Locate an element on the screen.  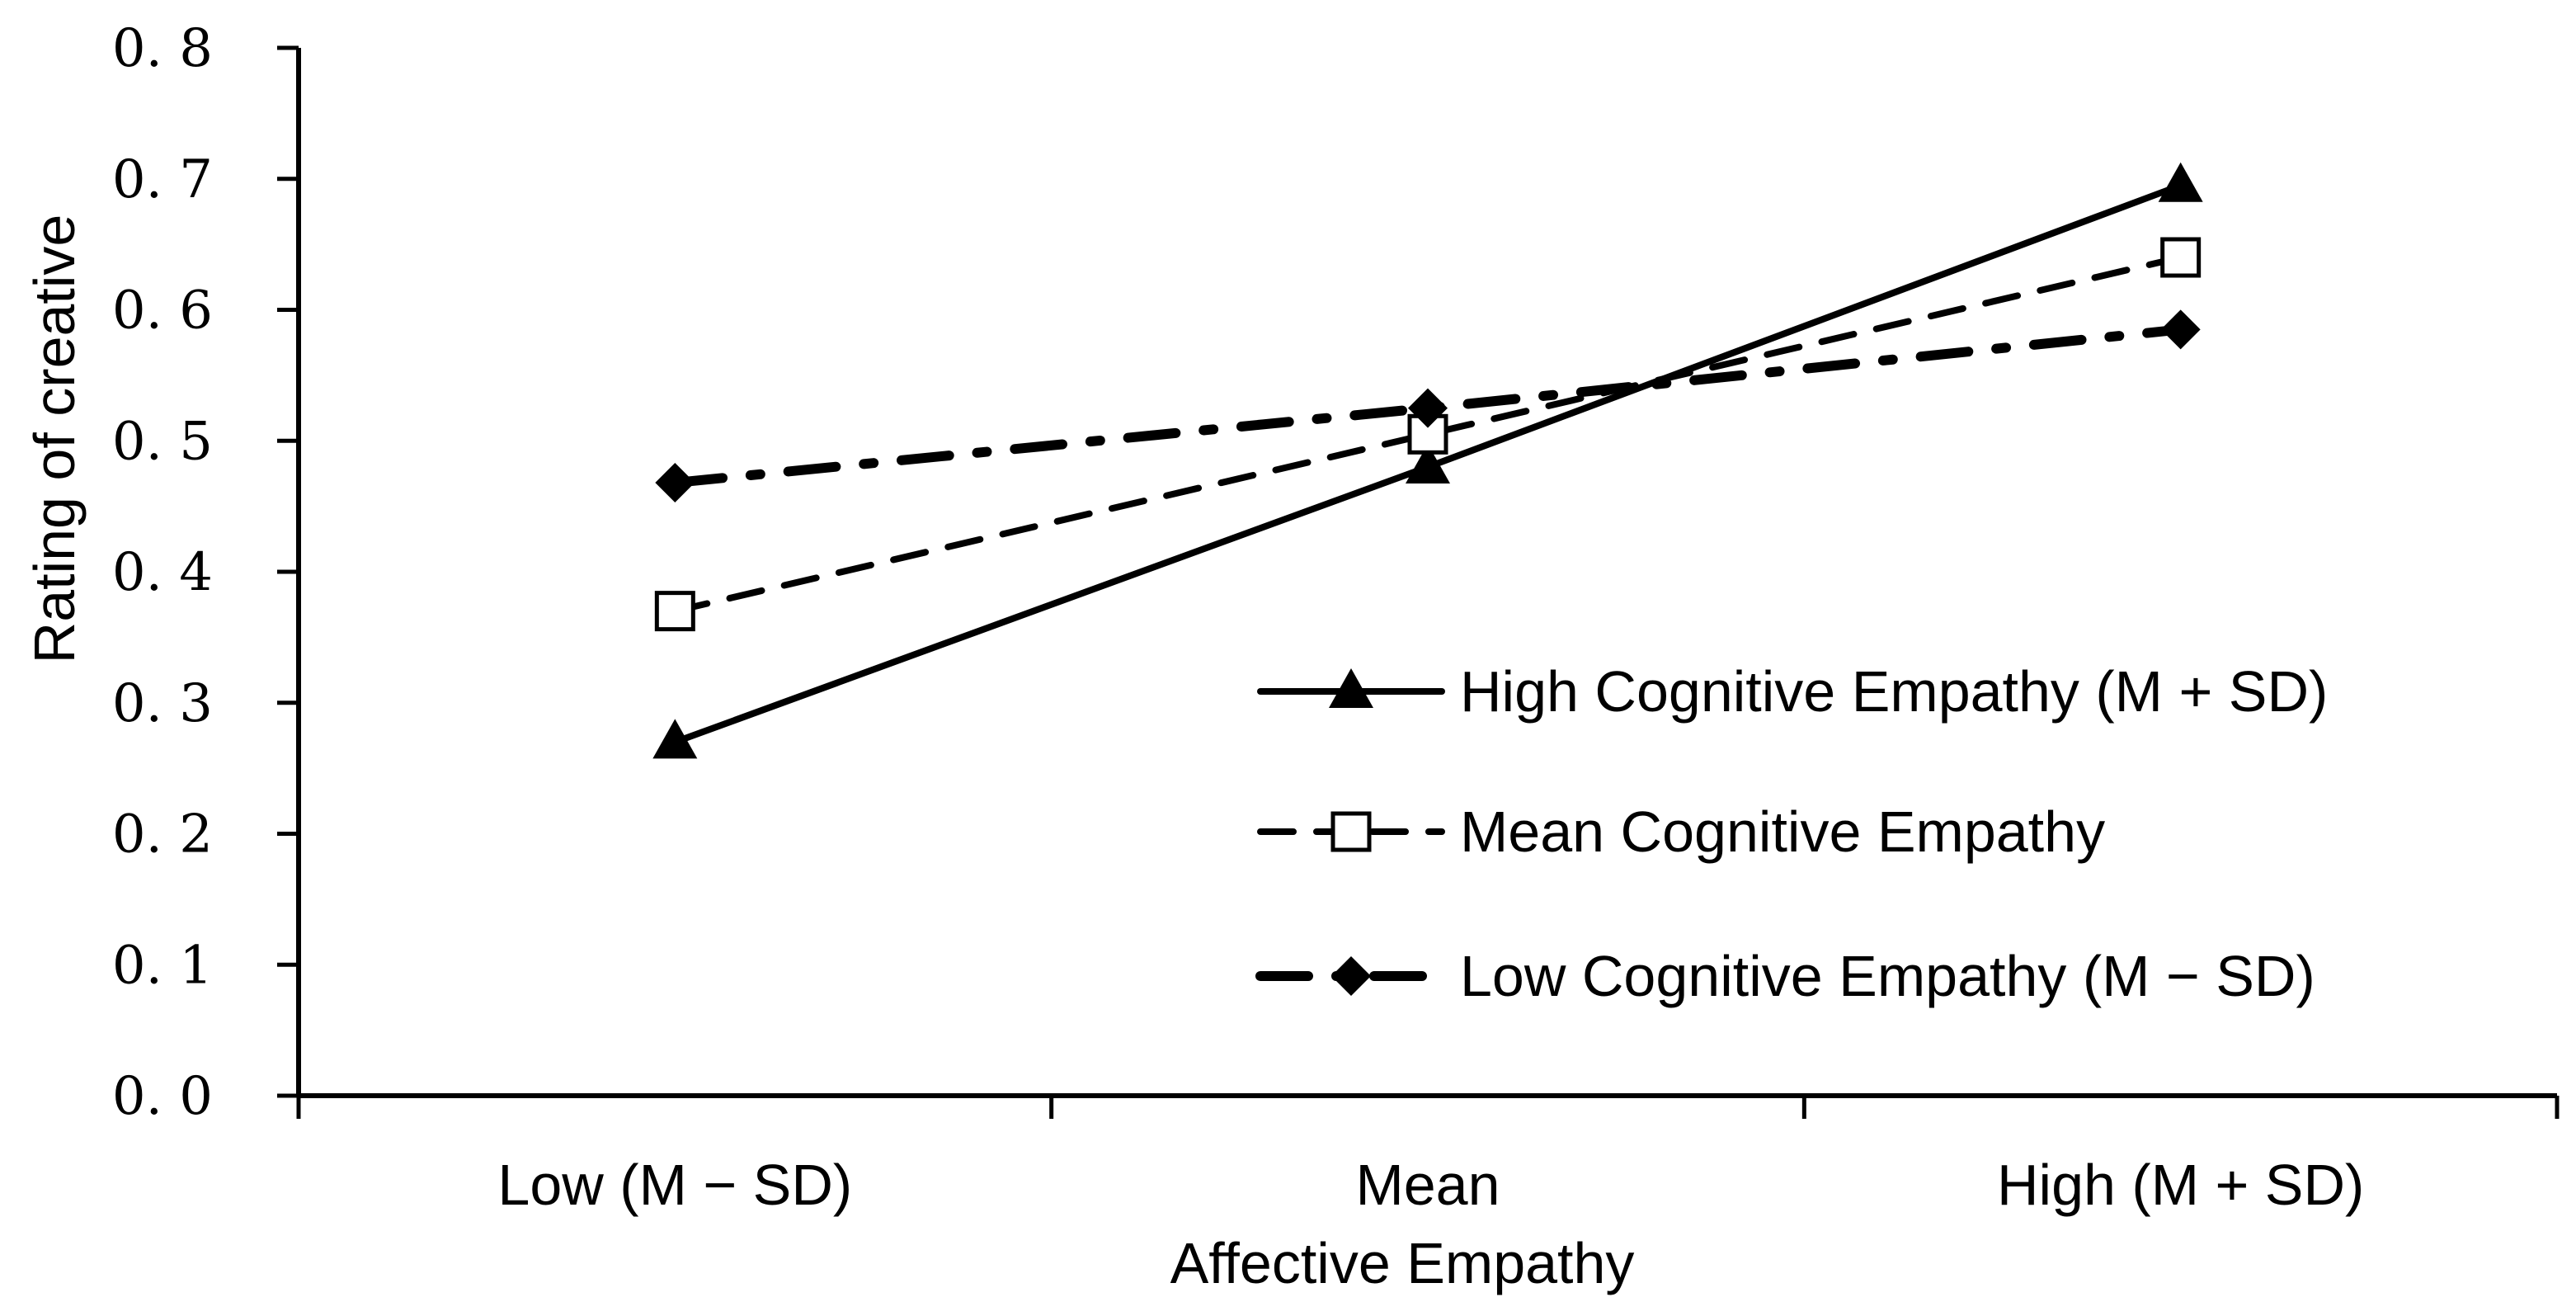
y-tick-label: 0. 6 is located at coordinates (162, 311).